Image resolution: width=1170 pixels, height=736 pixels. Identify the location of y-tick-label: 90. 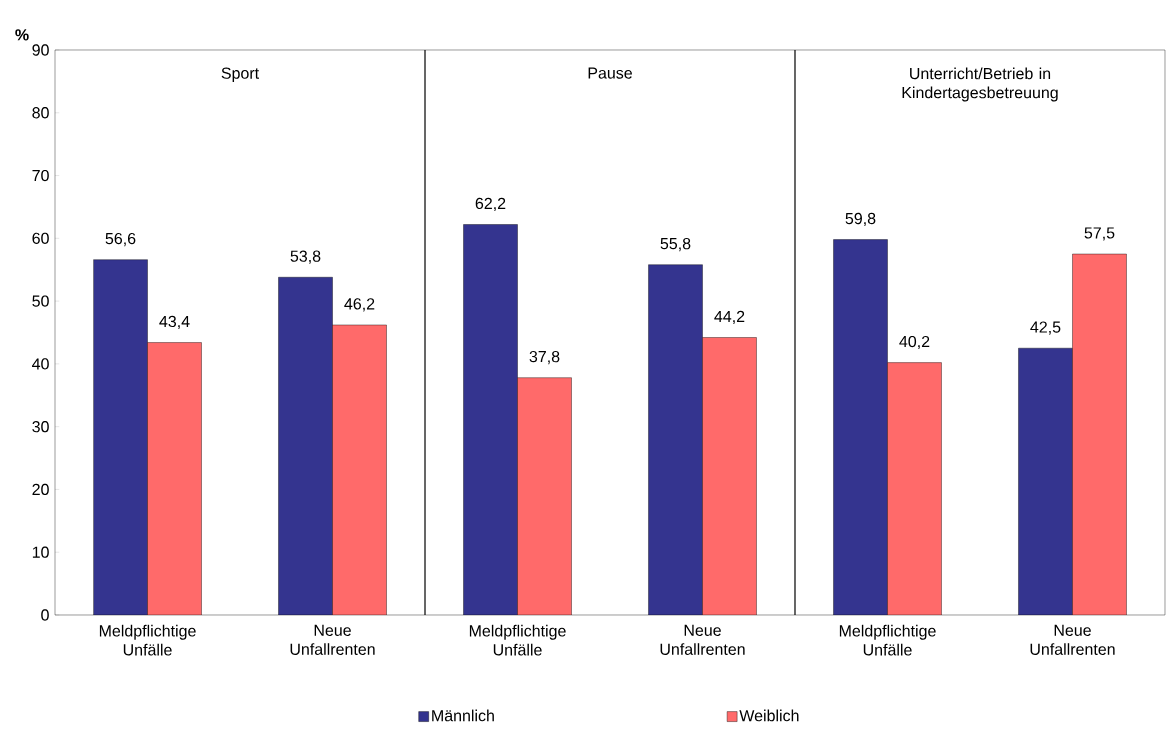
(40, 50).